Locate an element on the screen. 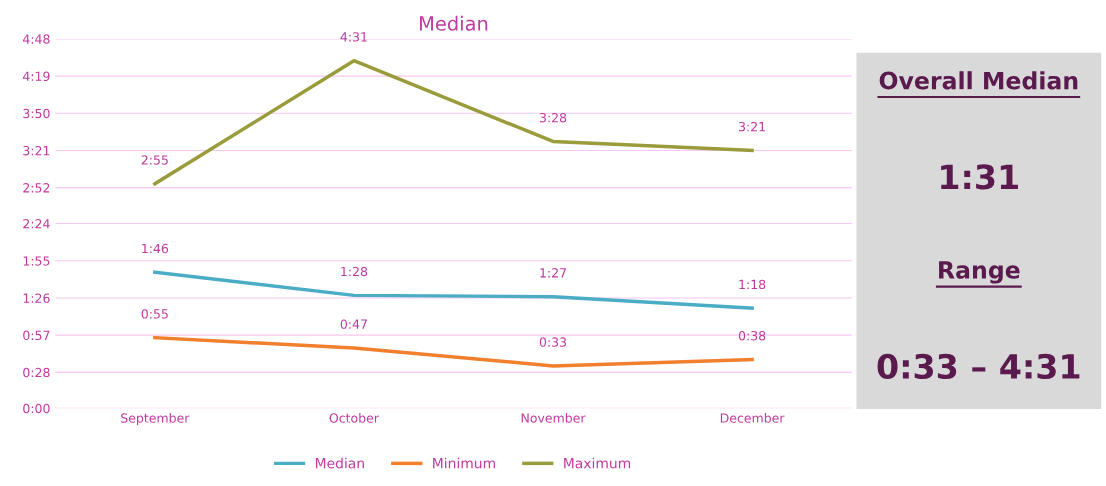  y-tick-label: 4:48 is located at coordinates (36, 39).